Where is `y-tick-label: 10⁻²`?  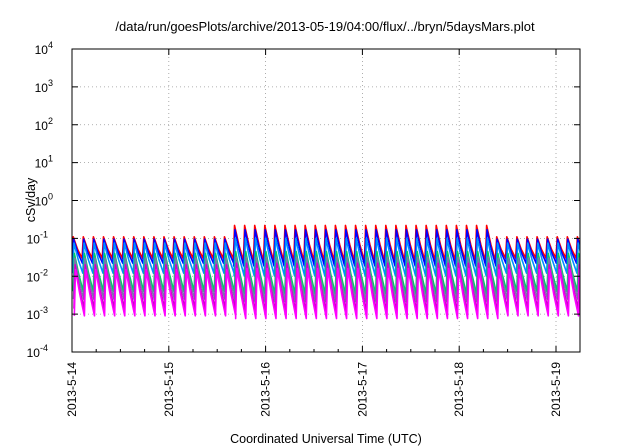
y-tick-label: 10⁻² is located at coordinates (37, 275).